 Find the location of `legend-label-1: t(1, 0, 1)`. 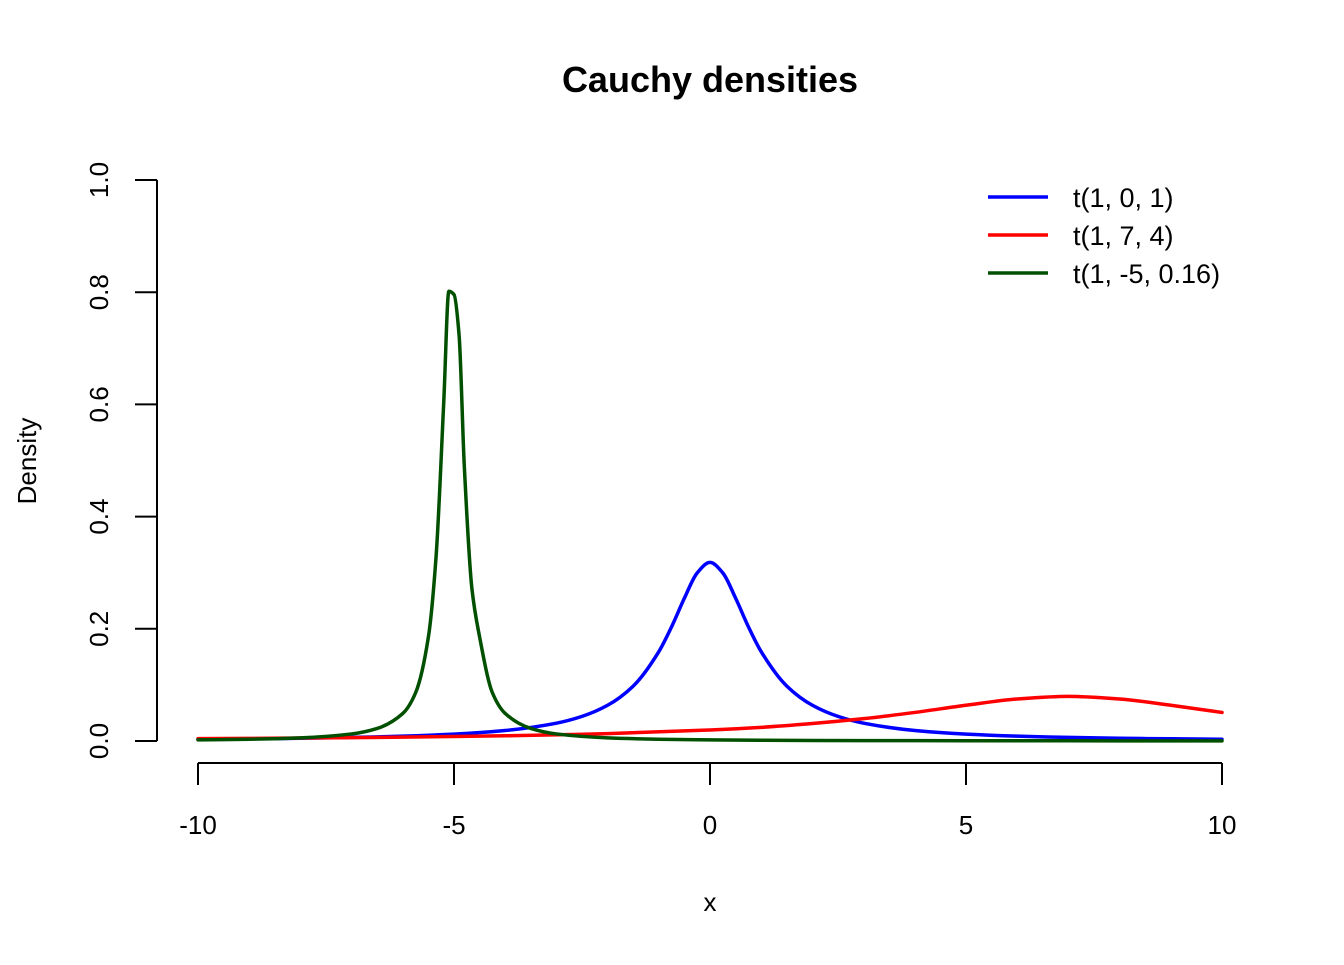

legend-label-1: t(1, 0, 1) is located at coordinates (1123, 198).